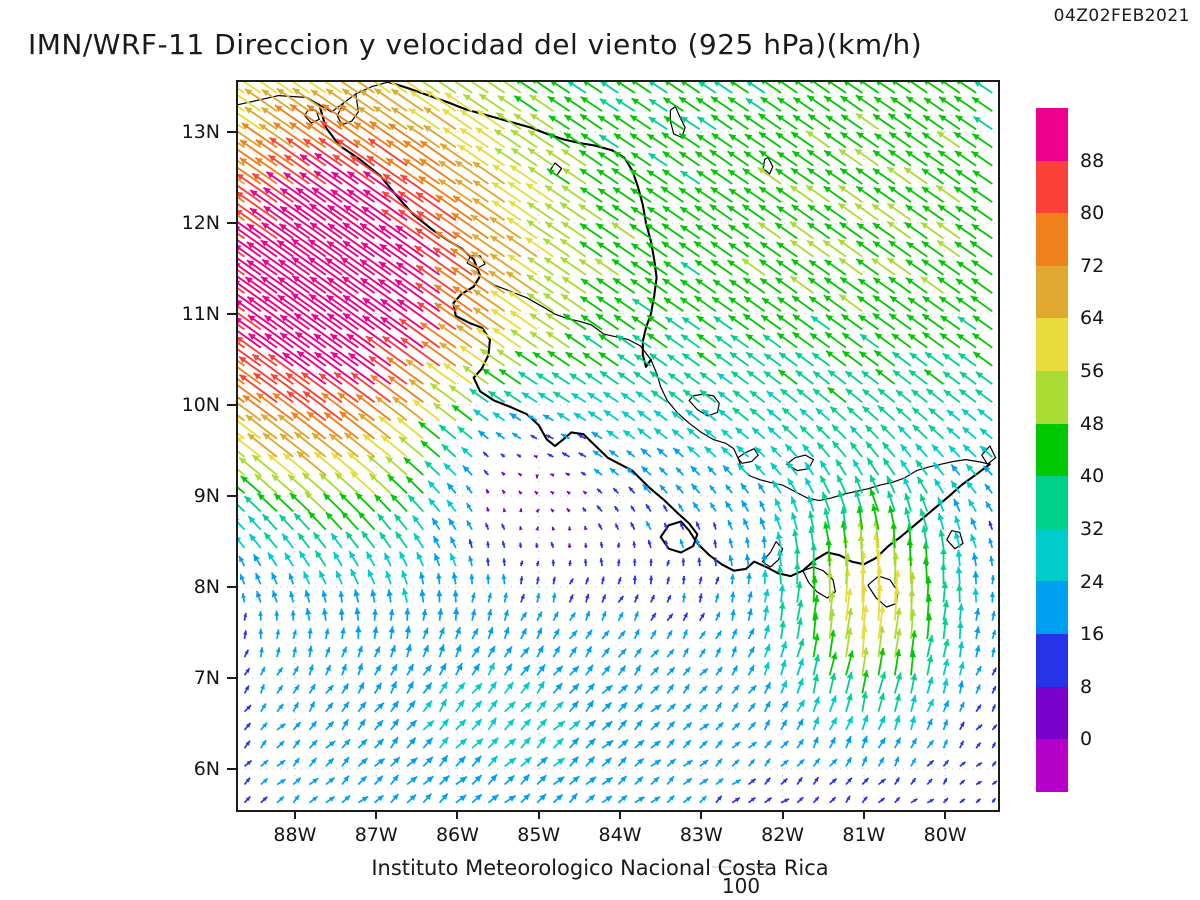 The height and width of the screenshot is (900, 1200). Describe the element at coordinates (206, 678) in the screenshot. I see `y-axis-label: 7N` at that location.